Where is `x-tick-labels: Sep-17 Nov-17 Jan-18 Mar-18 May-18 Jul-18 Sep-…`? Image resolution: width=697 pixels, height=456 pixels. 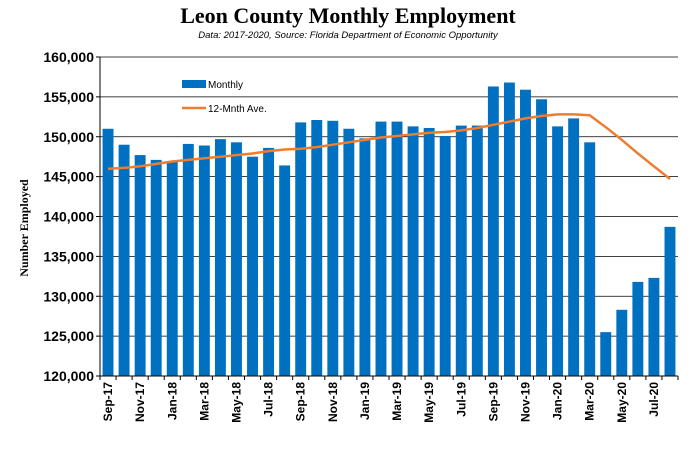 x-tick-labels: Sep-17 Nov-17 Jan-18 Mar-18 May-18 Jul-18 Sep-… is located at coordinates (381, 402).